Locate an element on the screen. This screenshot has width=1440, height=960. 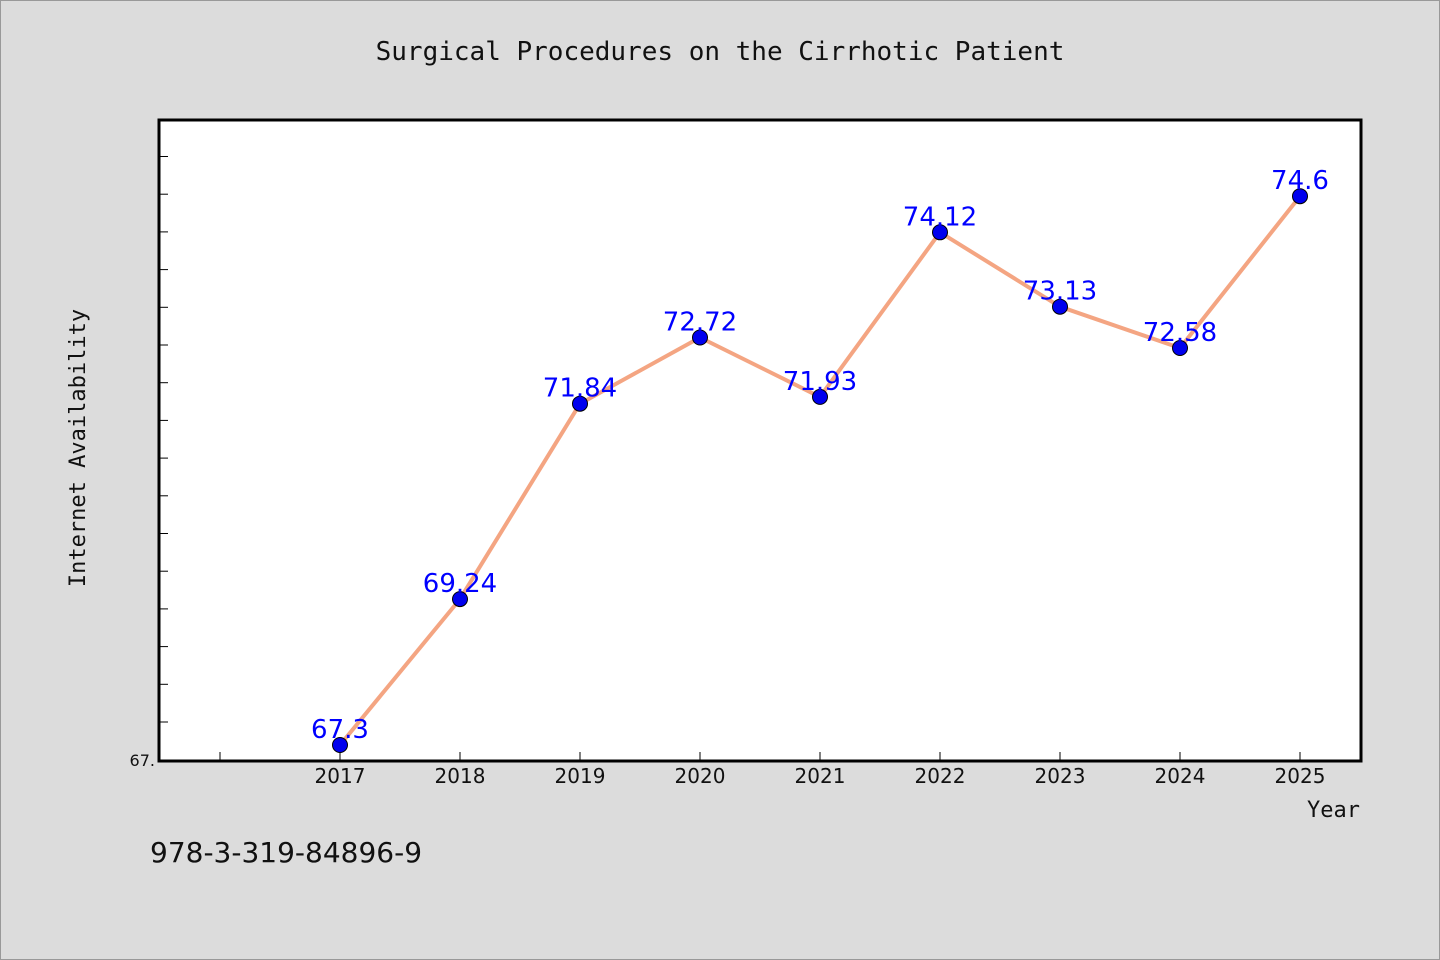
x-tick-label: 2021 is located at coordinates (820, 776).